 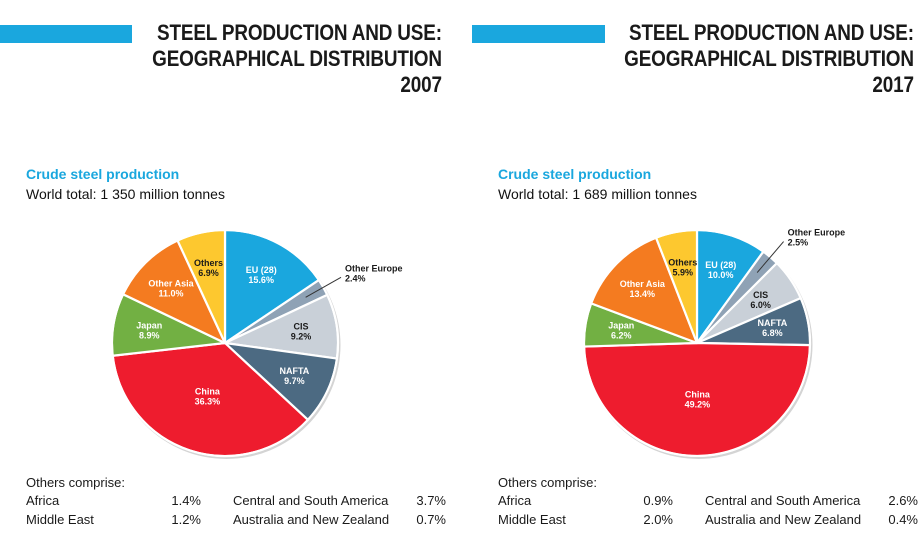 I want to click on others-value: 1.4%, so click(x=186, y=500).